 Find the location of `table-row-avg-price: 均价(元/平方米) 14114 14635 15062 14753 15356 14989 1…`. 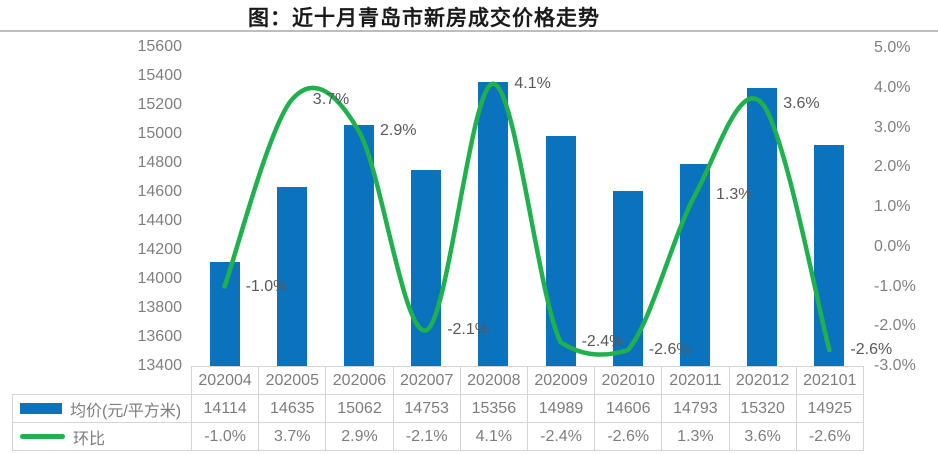

table-row-avg-price: 均价(元/平方米) 14114 14635 15062 14753 15356 14989 1… is located at coordinates (438, 408).